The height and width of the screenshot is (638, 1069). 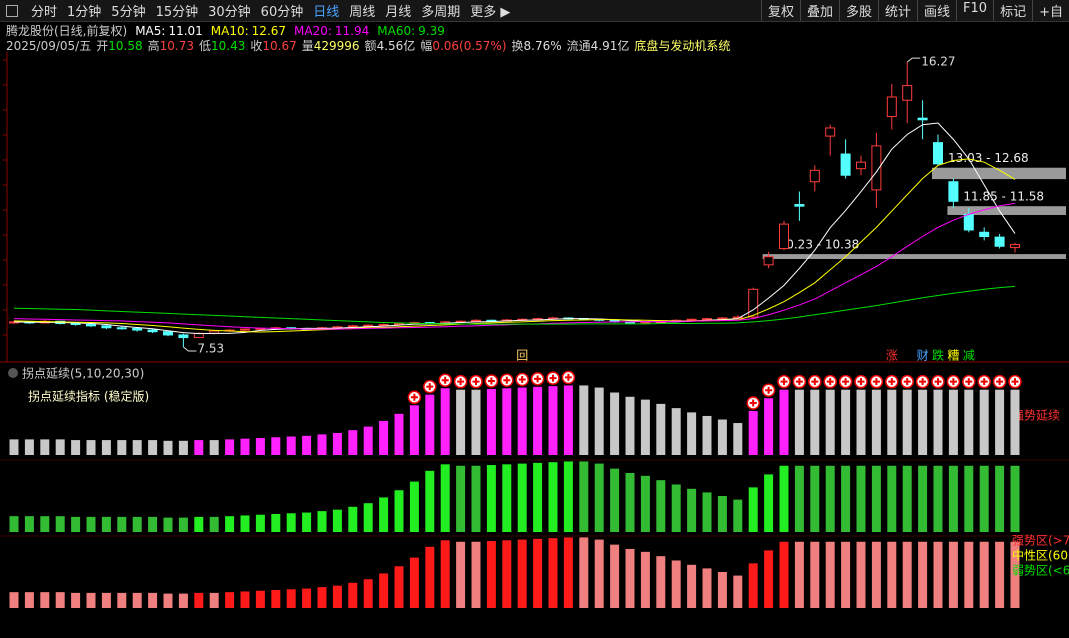 I want to click on quote-label: 高, so click(x=153, y=46).